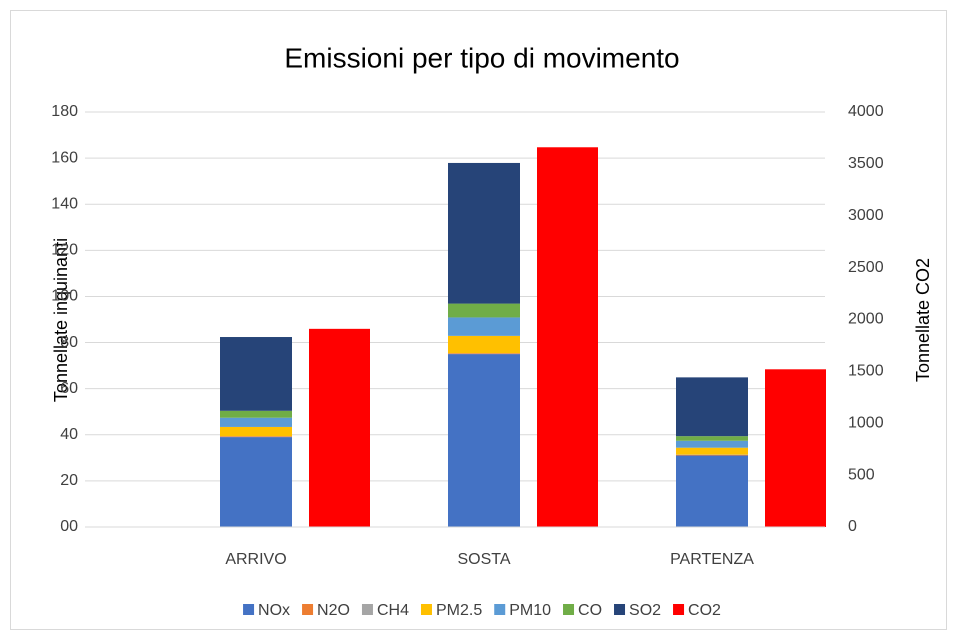 Image resolution: width=957 pixels, height=640 pixels. Describe the element at coordinates (866, 371) in the screenshot. I see `y2-tick-label: 1500` at that location.